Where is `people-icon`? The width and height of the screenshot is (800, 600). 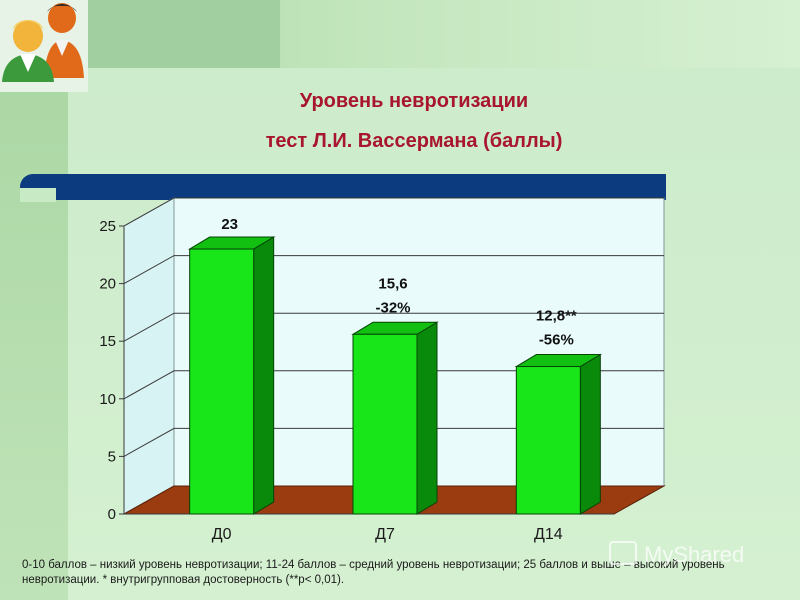 people-icon is located at coordinates (44, 46).